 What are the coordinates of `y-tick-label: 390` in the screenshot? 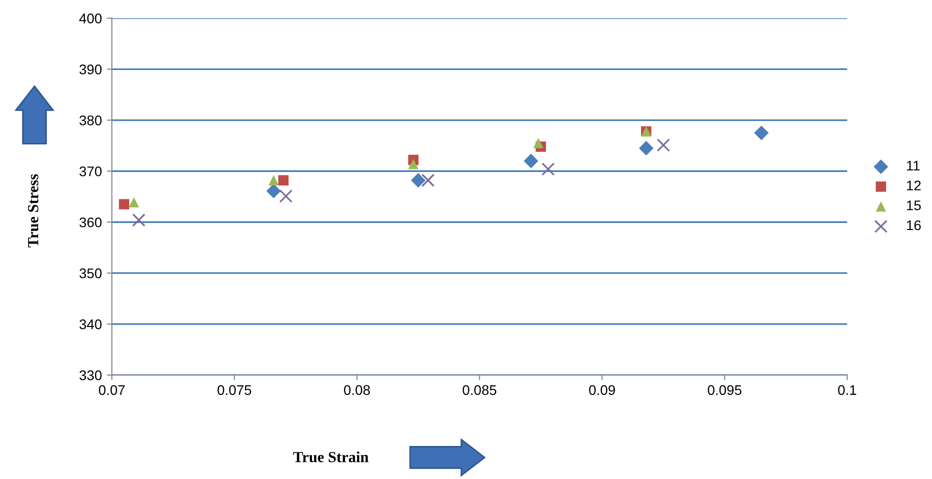 It's located at (90, 69).